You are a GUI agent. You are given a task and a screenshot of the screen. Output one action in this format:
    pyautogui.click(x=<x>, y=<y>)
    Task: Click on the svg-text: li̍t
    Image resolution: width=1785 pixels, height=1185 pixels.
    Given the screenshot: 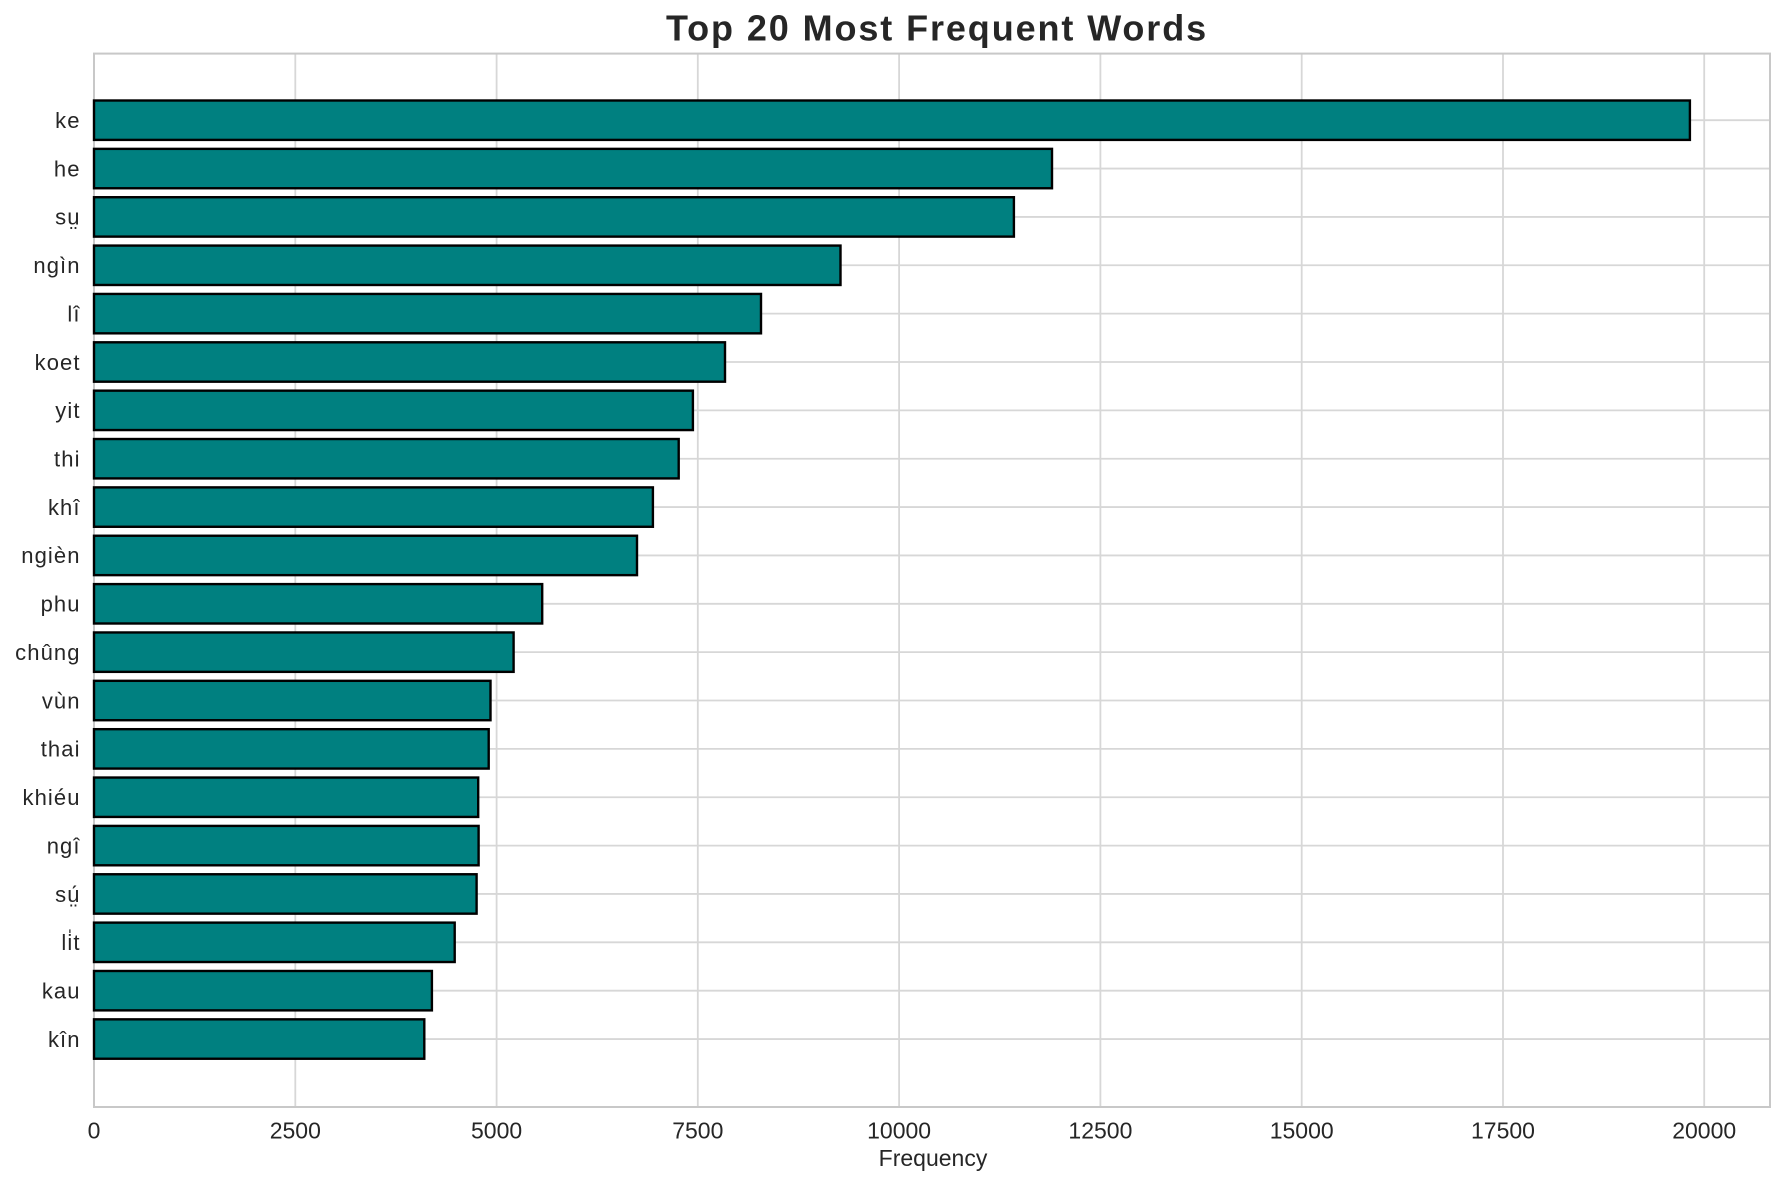 What is the action you would take?
    pyautogui.click(x=70, y=942)
    